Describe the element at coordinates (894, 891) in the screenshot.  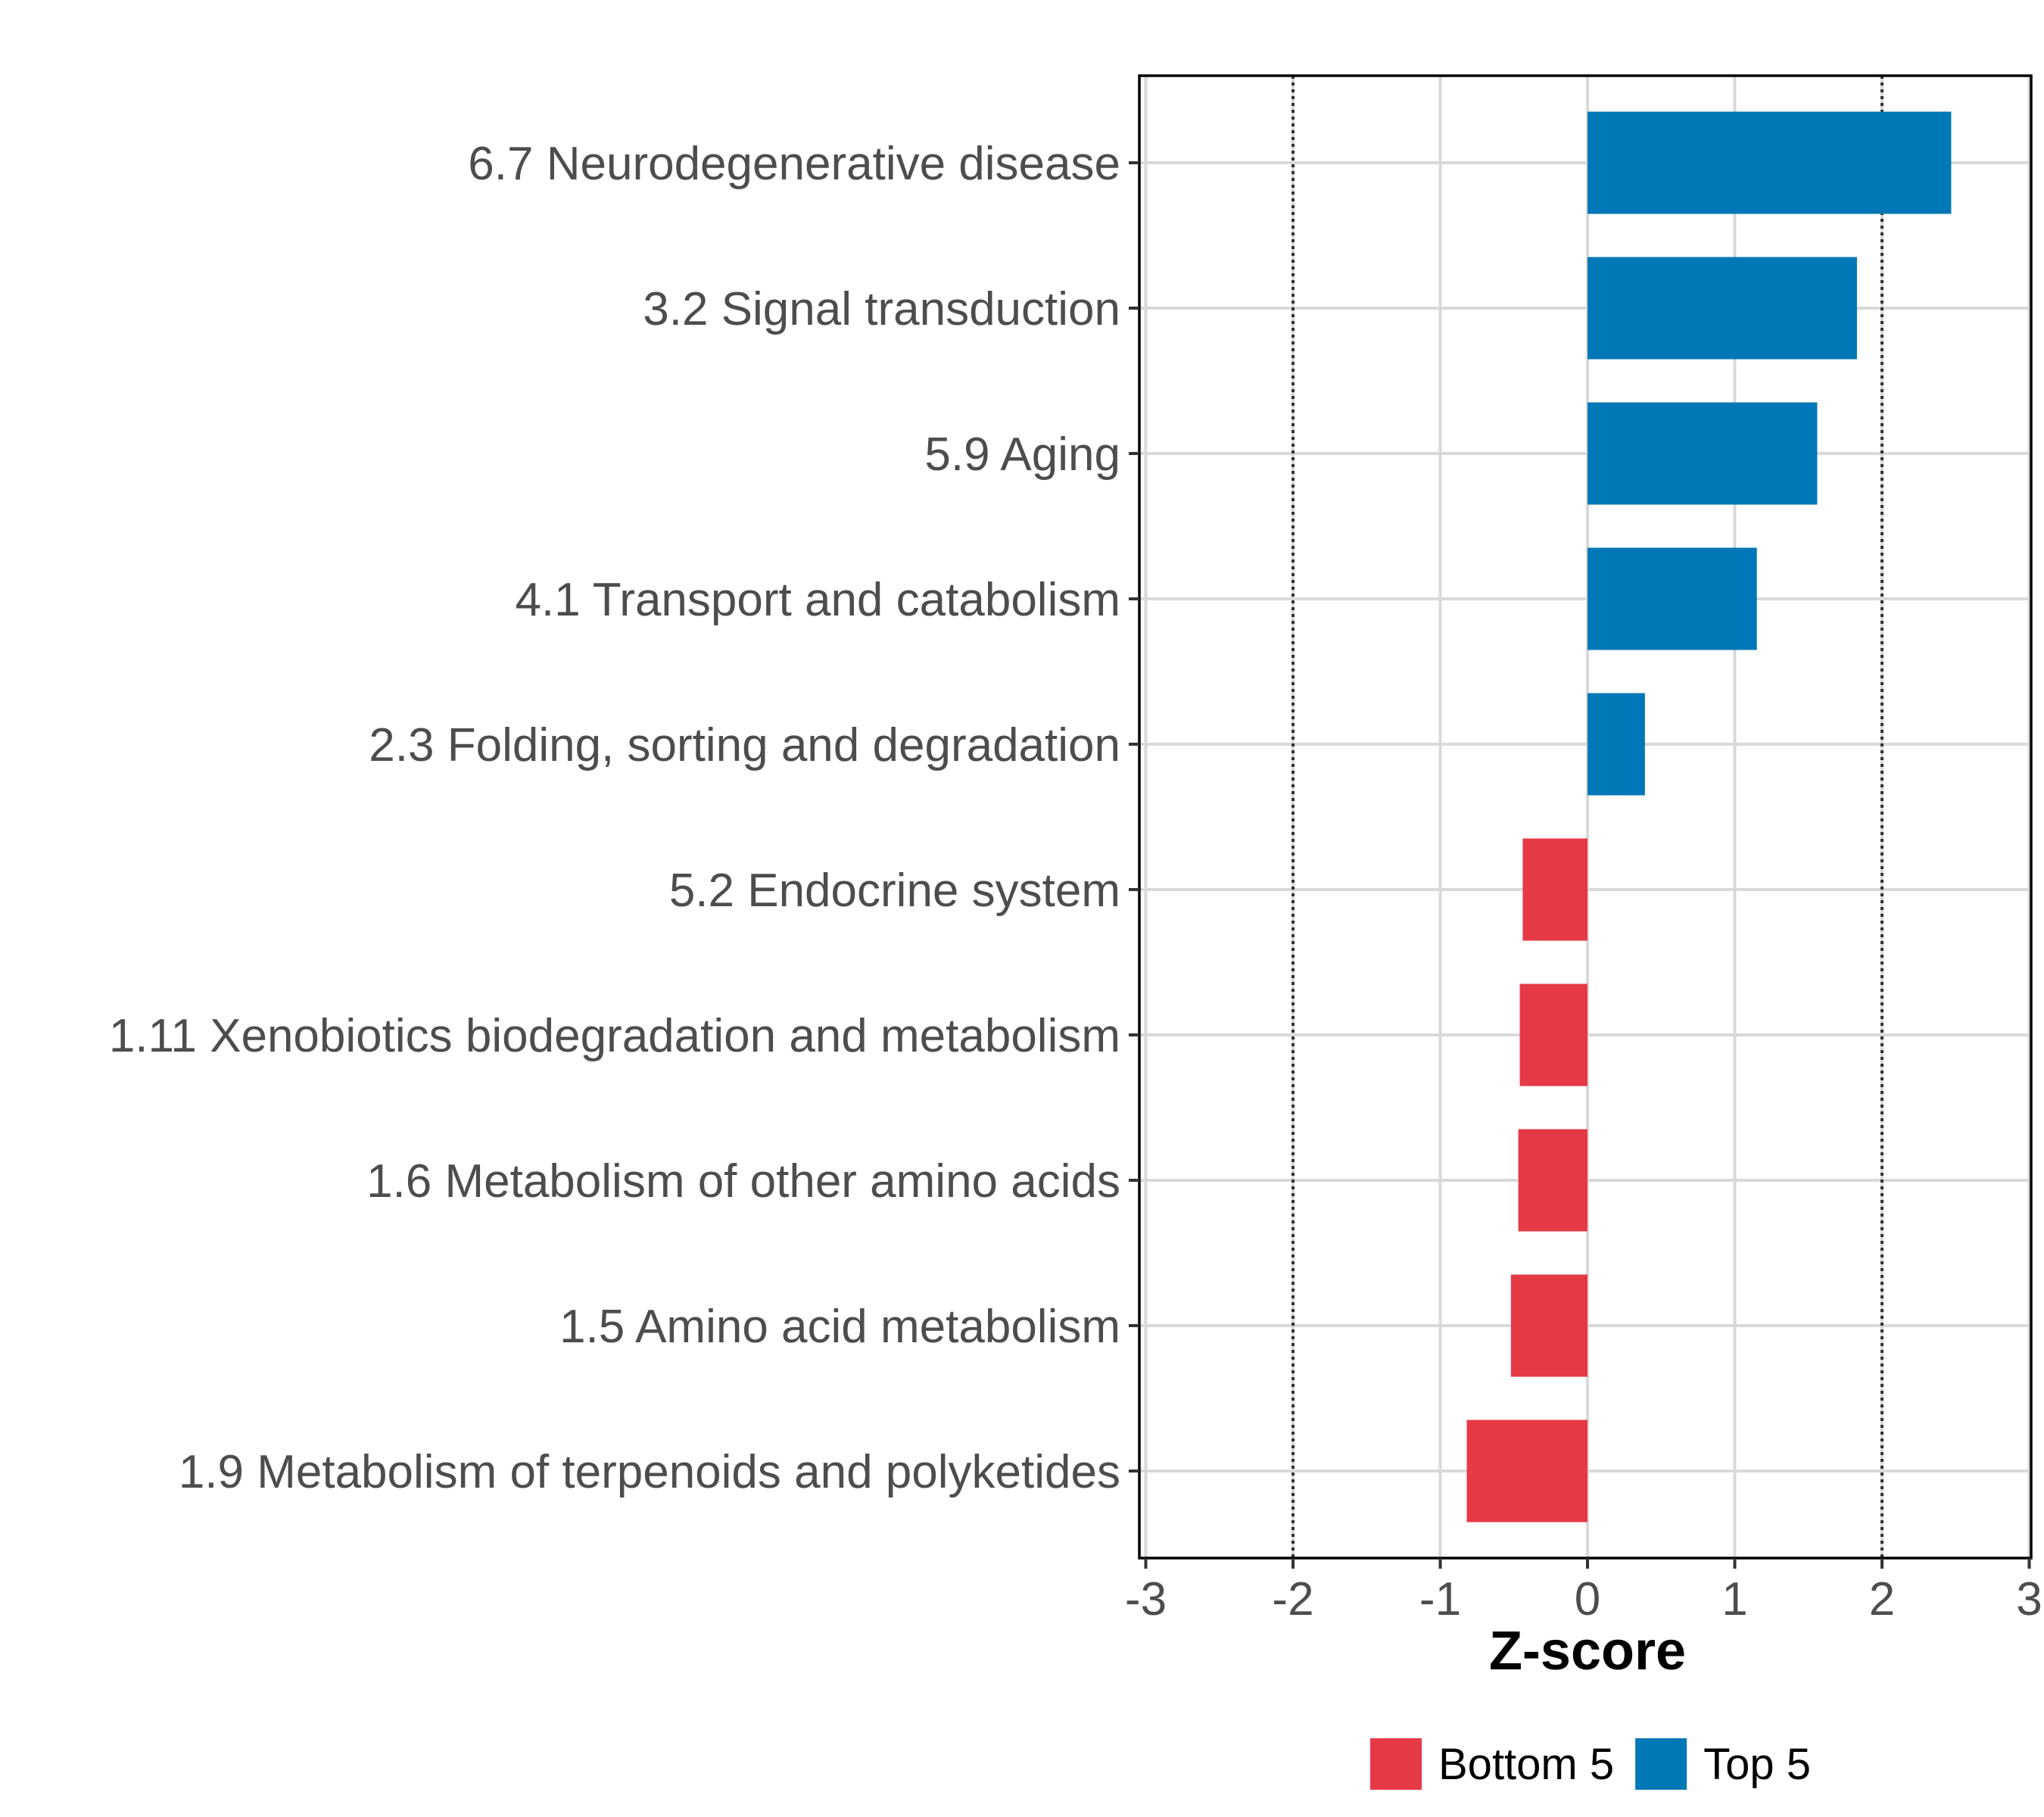
I see `category-label: 5.2 Endocrine system` at that location.